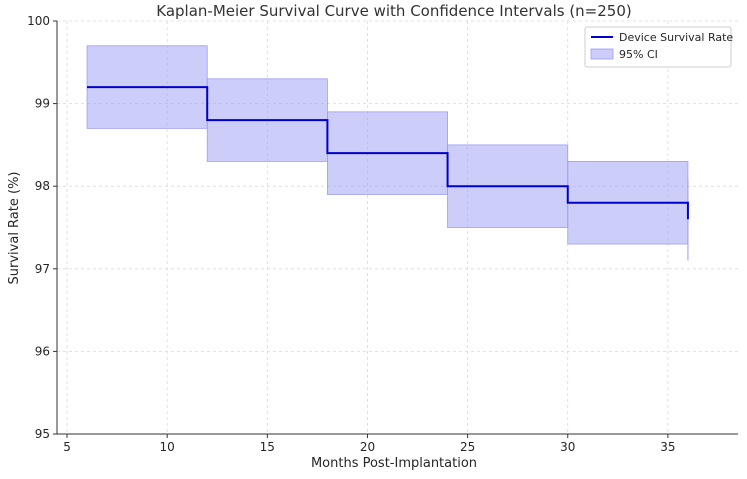  What do you see at coordinates (42, 227) in the screenshot?
I see `y-ticks: 95 96 97 98 99 100` at bounding box center [42, 227].